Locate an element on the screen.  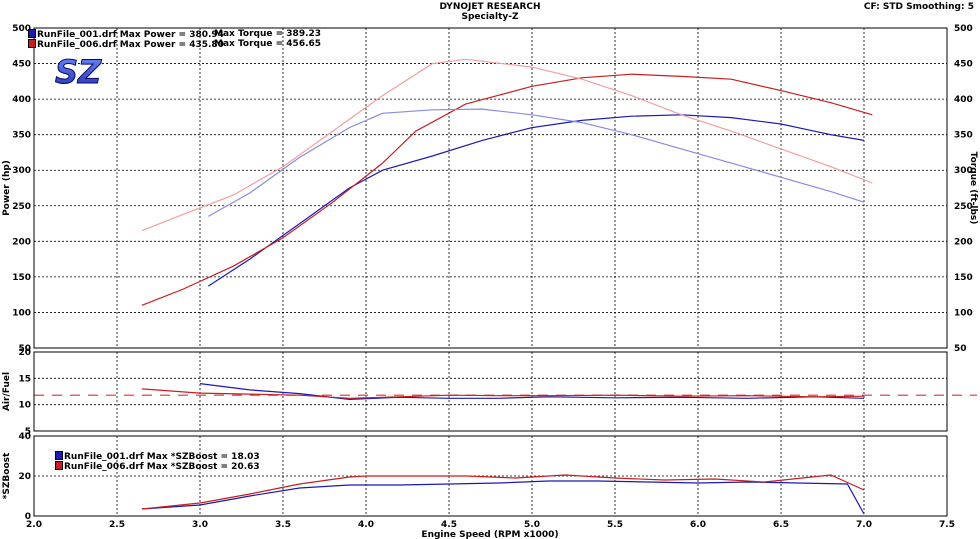
y-tick-label: 150 is located at coordinates (21, 278).